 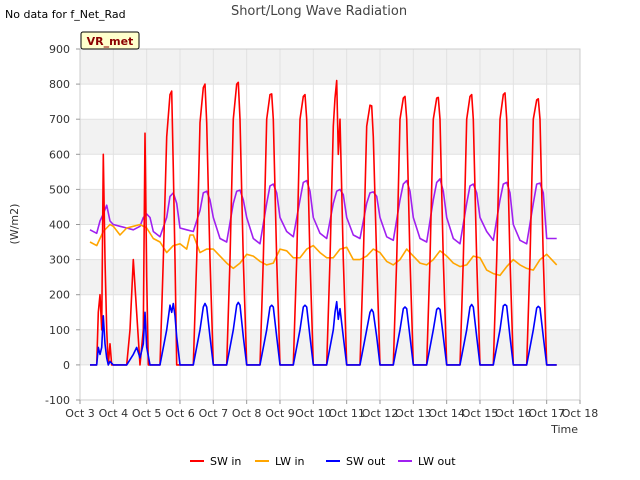 What do you see at coordinates (59, 154) in the screenshot?
I see `y-tick-label: 600` at bounding box center [59, 154].